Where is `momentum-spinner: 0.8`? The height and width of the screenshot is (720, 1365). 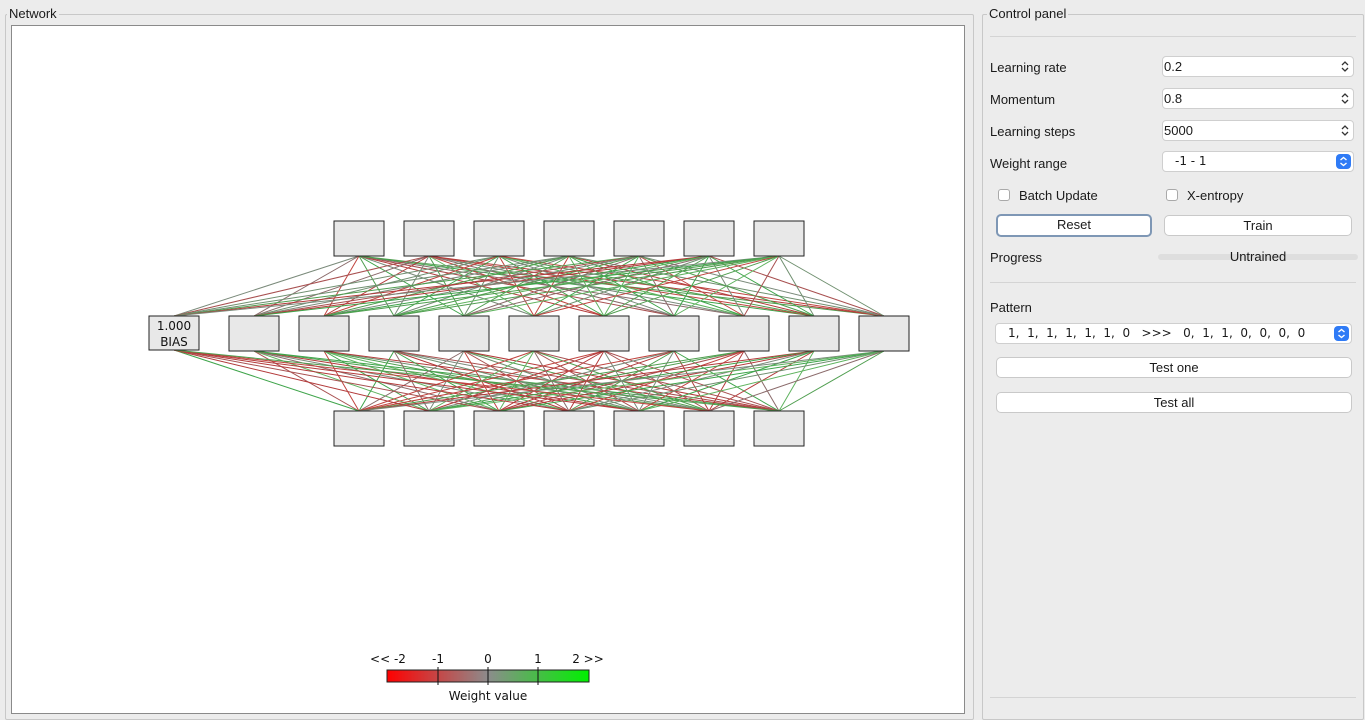 momentum-spinner: 0.8 is located at coordinates (1258, 98).